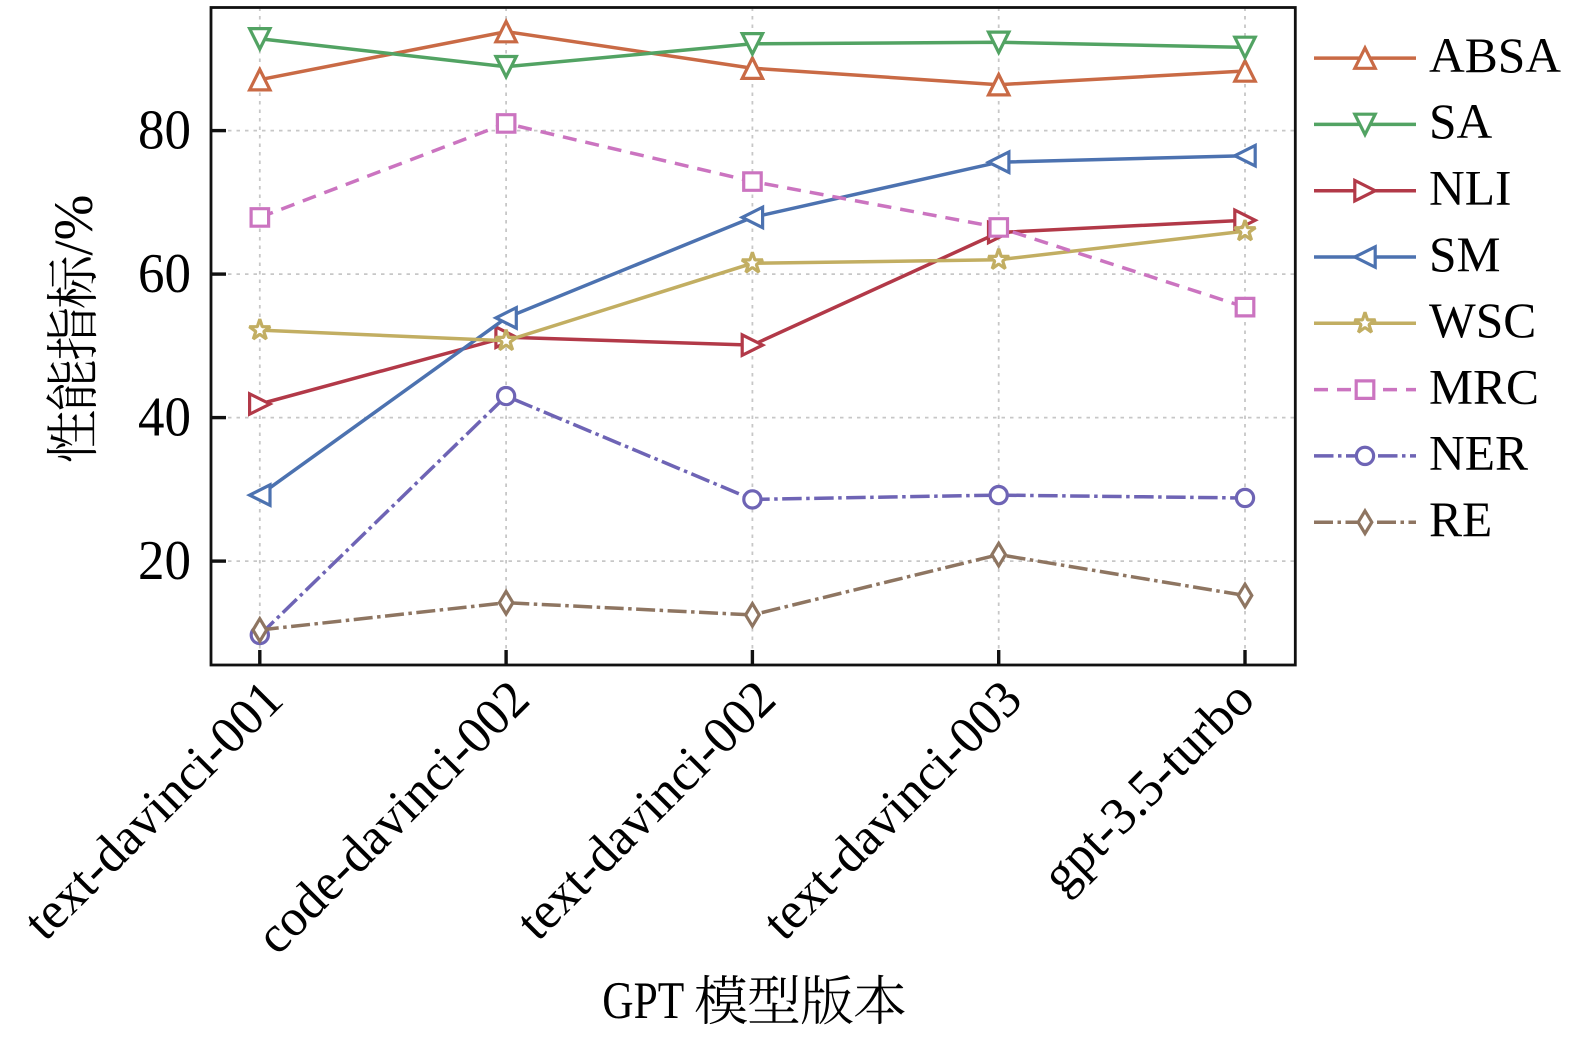 Image resolution: width=1575 pixels, height=1041 pixels. I want to click on svg-text: 80, so click(164, 130).